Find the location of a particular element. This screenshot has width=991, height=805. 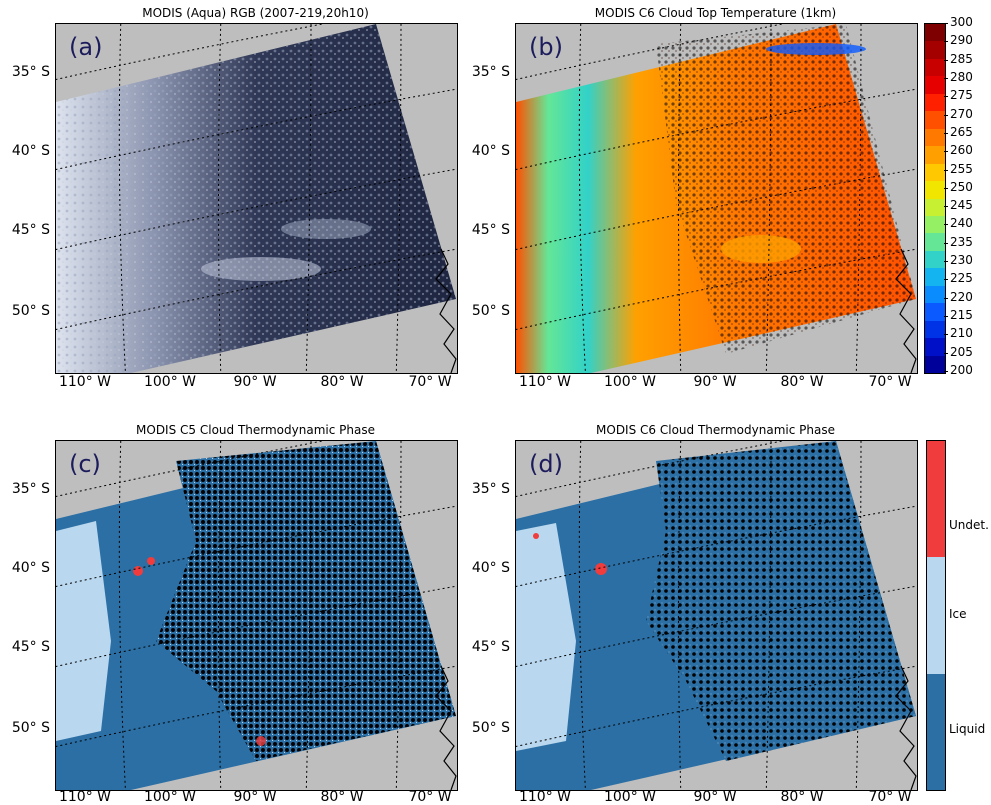

temperature-tick-label: 205 is located at coordinates (961, 351).